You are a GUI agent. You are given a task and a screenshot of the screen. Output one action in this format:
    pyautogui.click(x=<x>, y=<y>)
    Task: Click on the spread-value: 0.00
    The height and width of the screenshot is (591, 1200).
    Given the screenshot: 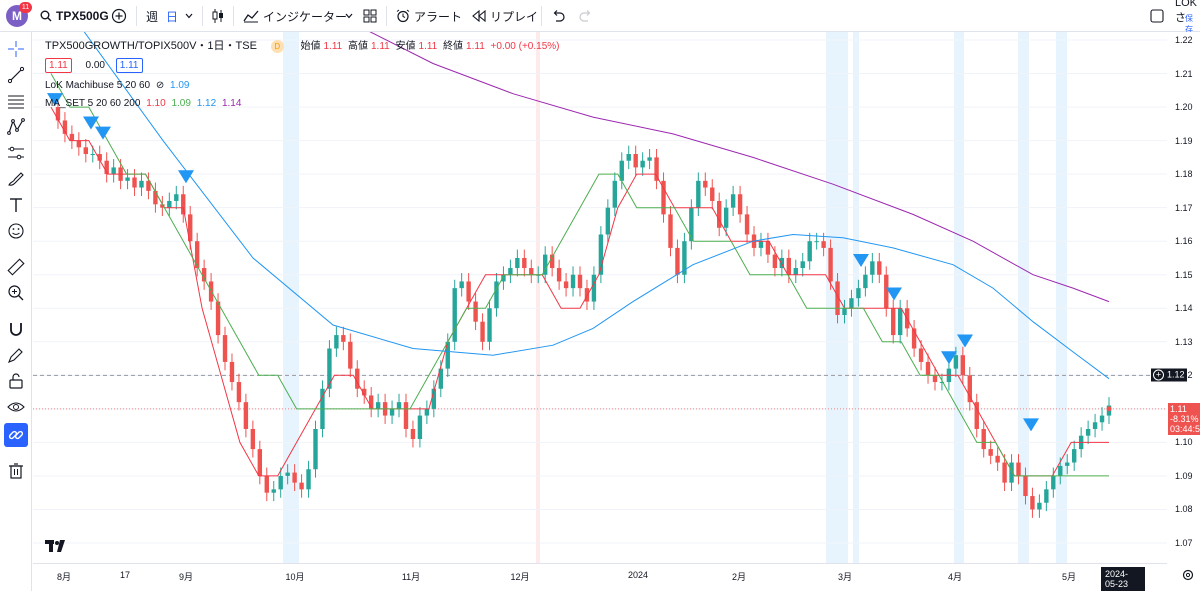 What is the action you would take?
    pyautogui.click(x=95, y=65)
    